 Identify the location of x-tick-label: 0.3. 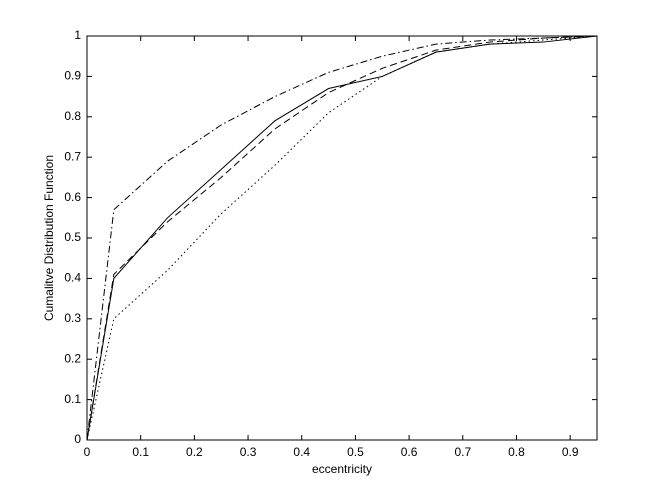
(248, 452).